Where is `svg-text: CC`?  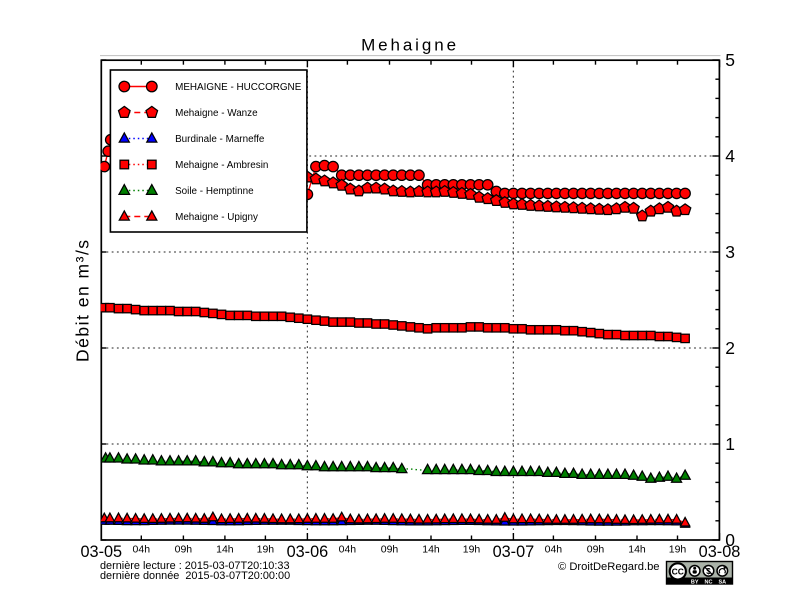
svg-text: CC is located at coordinates (678, 572).